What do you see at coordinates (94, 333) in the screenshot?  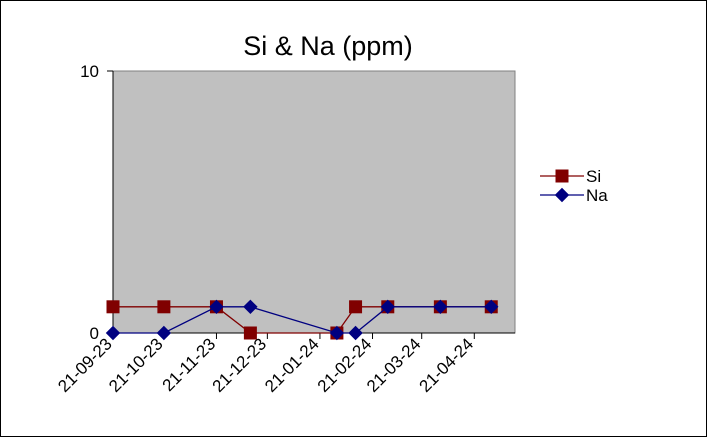 I see `y-tick-label: 0` at bounding box center [94, 333].